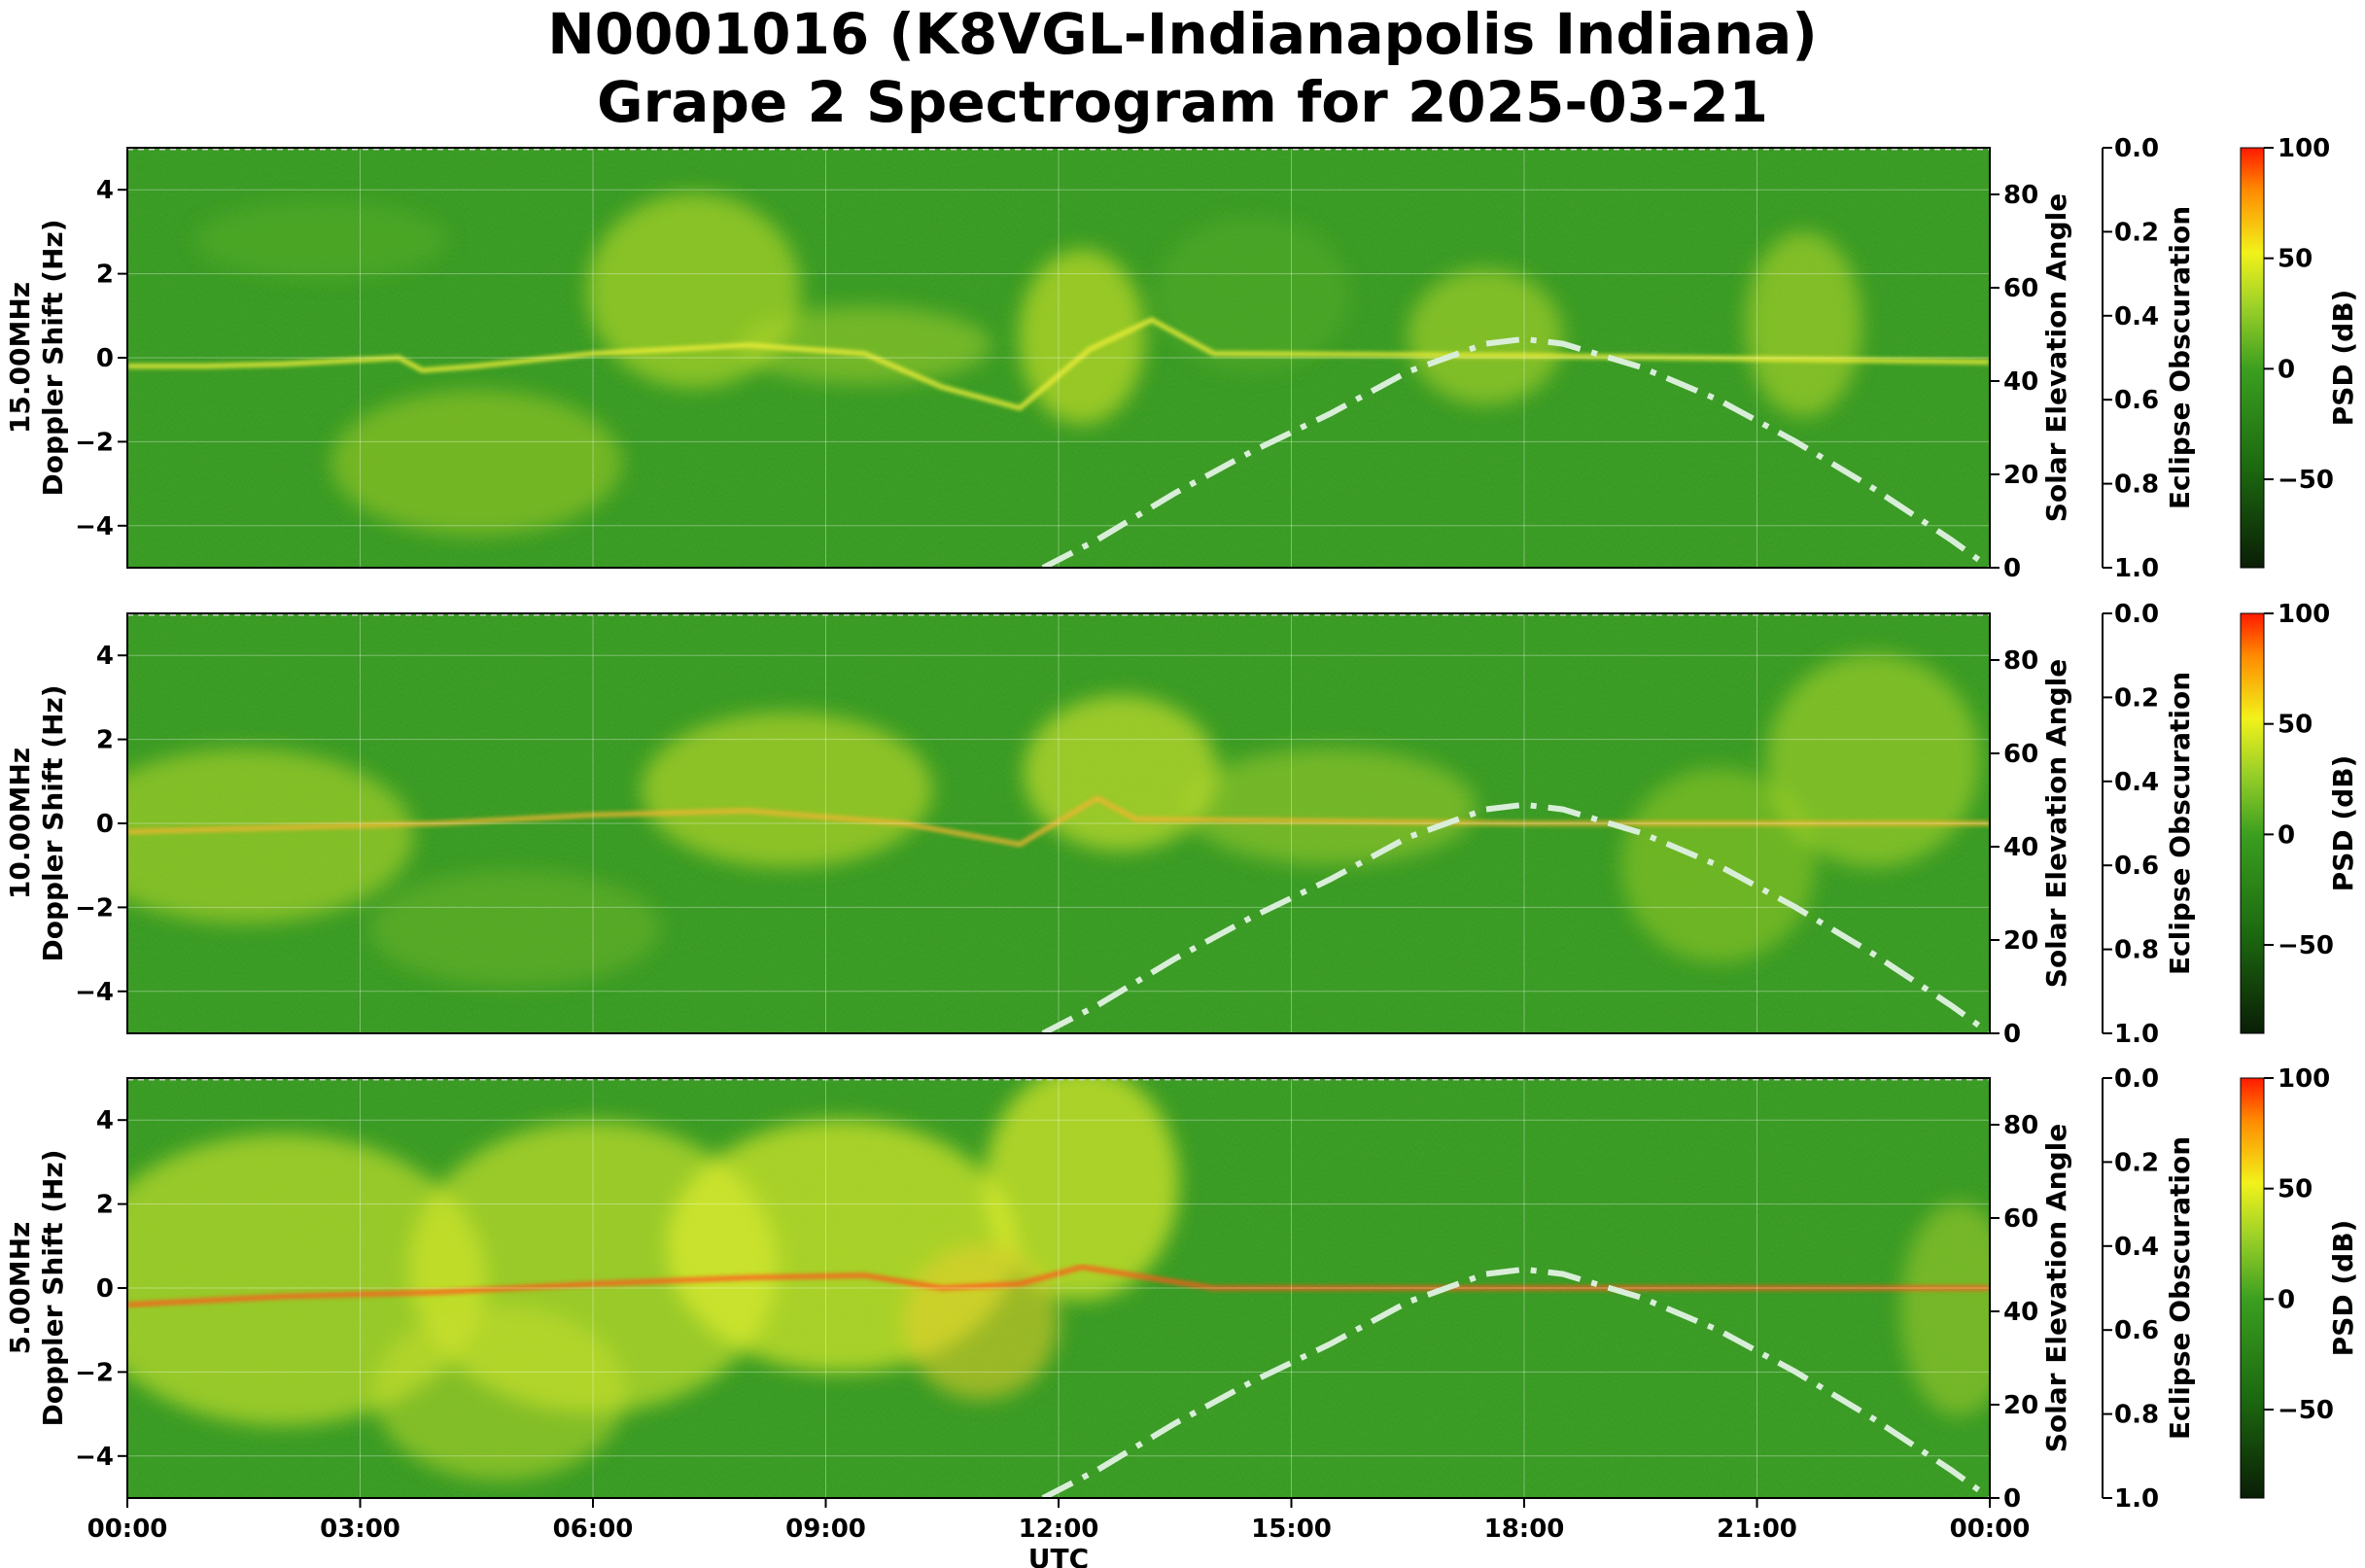 Image resolution: width=2365 pixels, height=1568 pixels. I want to click on x-tick-label: 09:00, so click(825, 1529).